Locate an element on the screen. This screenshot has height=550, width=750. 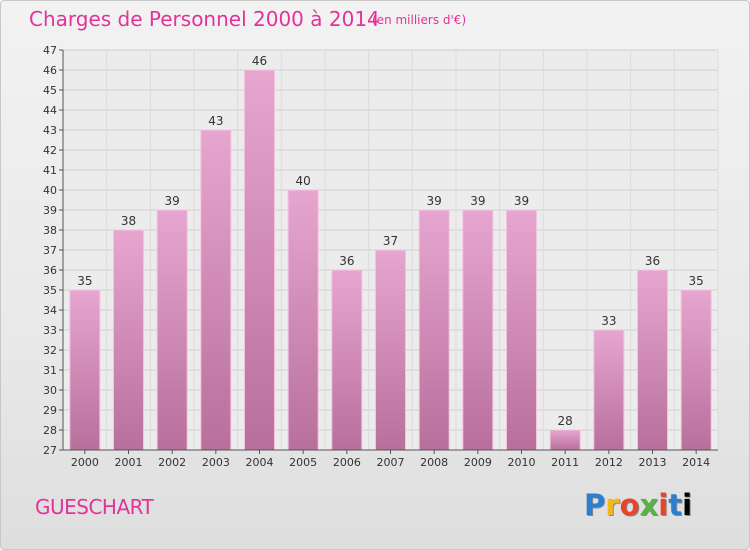
y-tick-label: 34 is located at coordinates (50, 310).